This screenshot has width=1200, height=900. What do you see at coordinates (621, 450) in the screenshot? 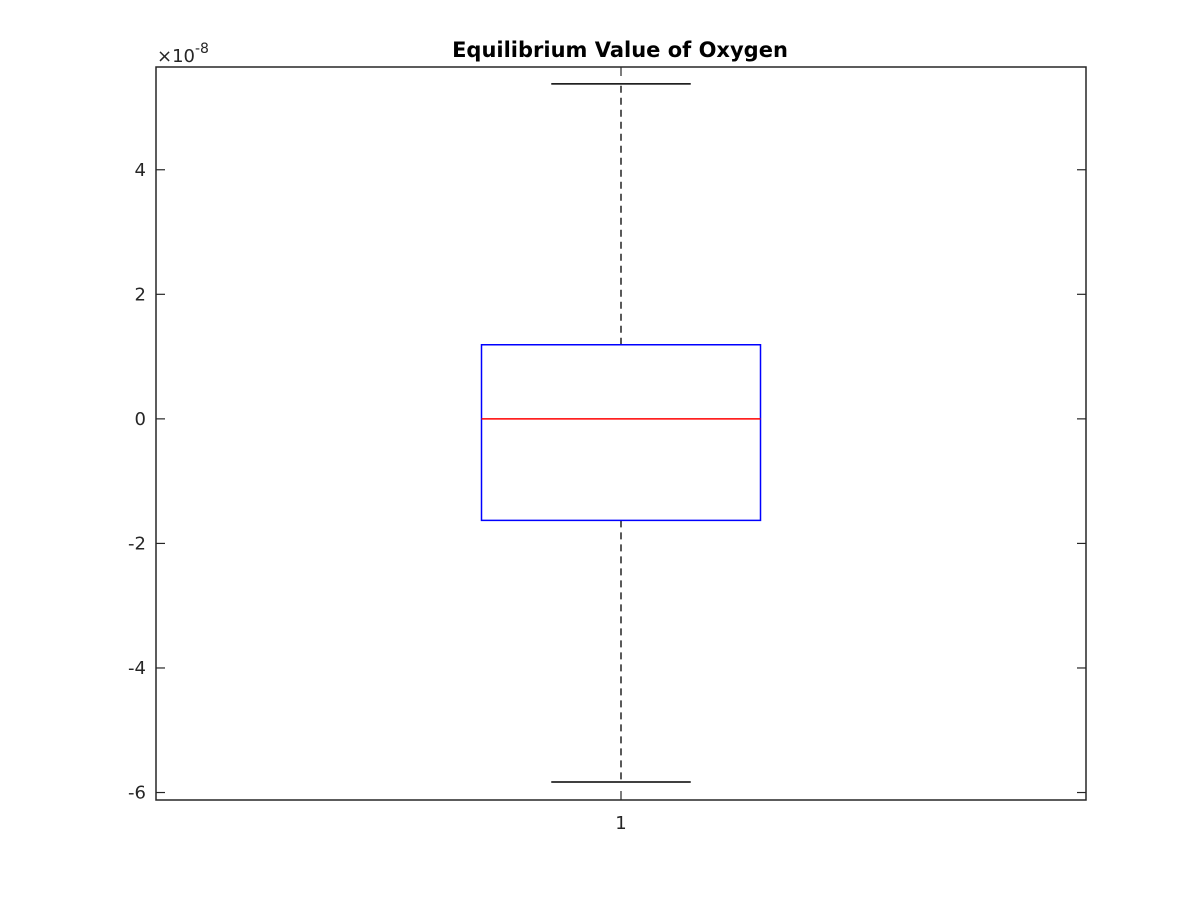
I see `x-axis-ticks: 1` at bounding box center [621, 450].